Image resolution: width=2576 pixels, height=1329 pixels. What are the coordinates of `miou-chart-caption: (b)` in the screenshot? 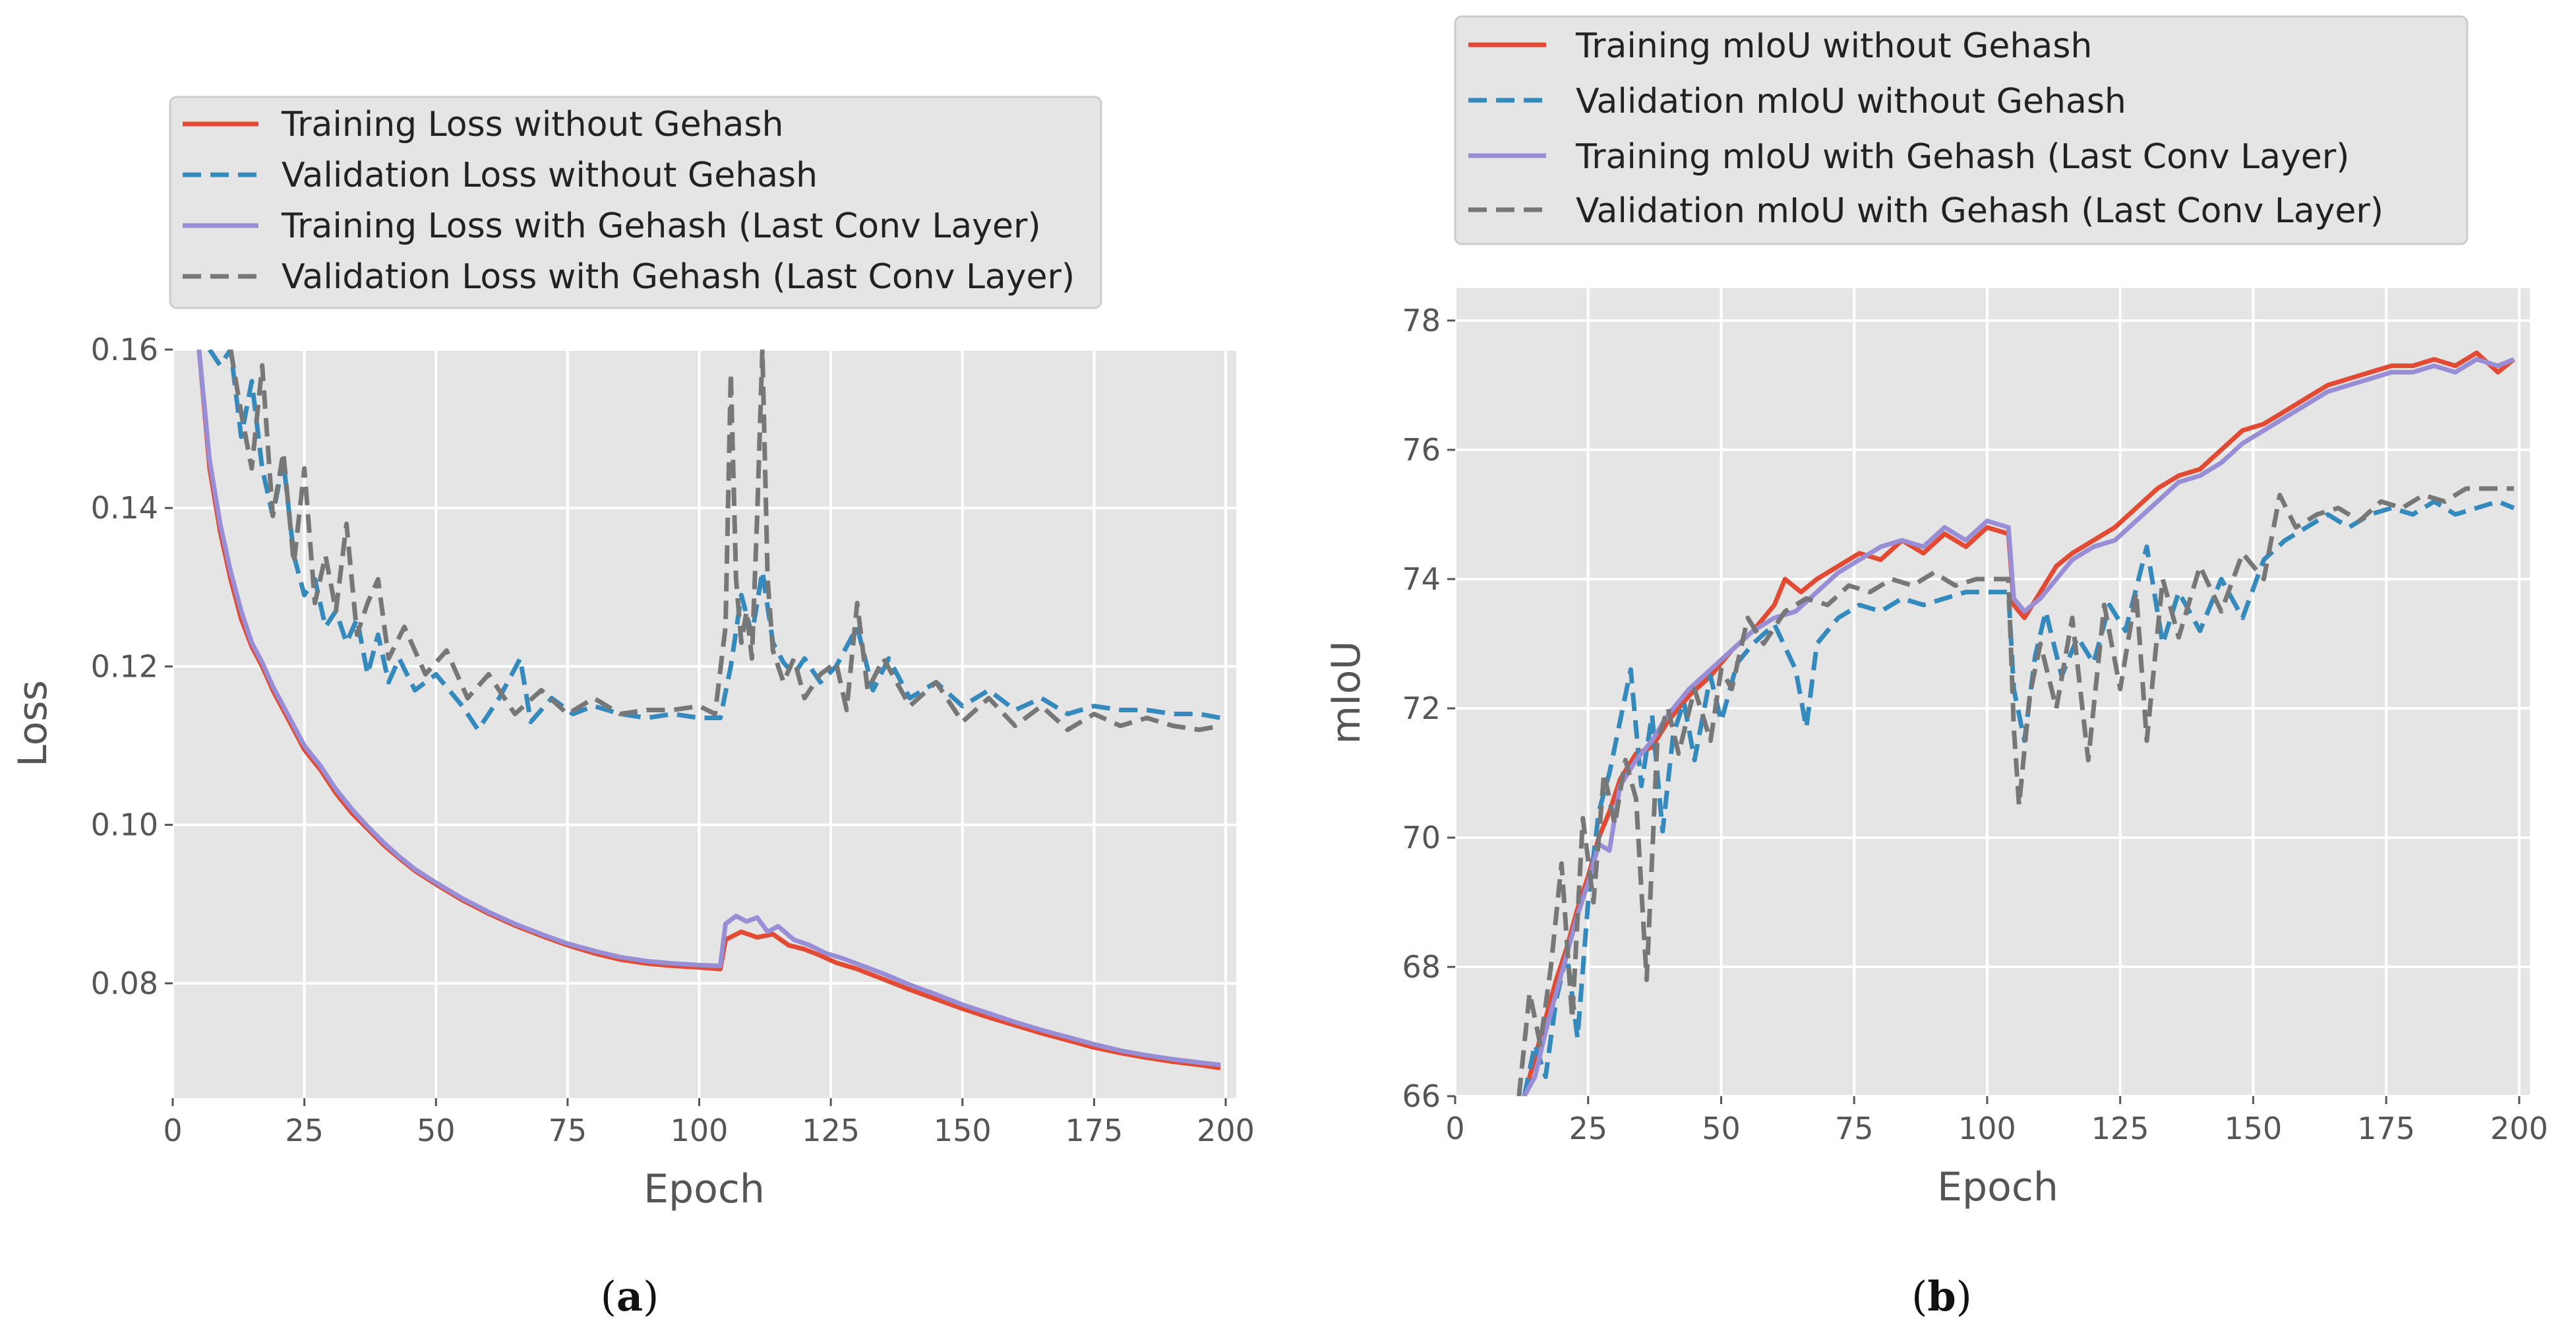 It's located at (1941, 1296).